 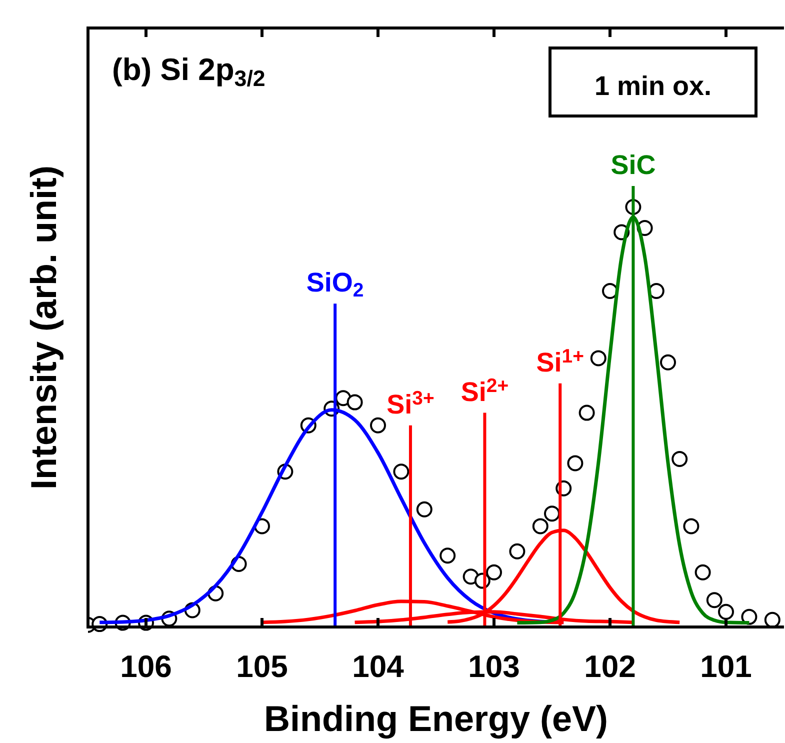 What do you see at coordinates (633, 165) in the screenshot?
I see `annotation: SiC` at bounding box center [633, 165].